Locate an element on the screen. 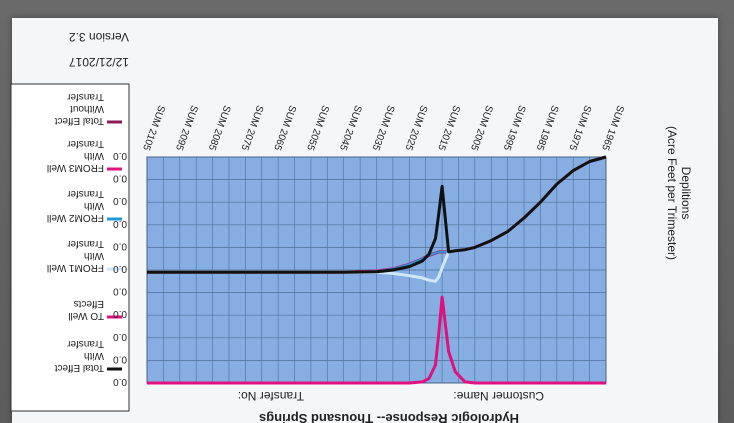 The image size is (734, 423). legend-box is located at coordinates (70, 247).